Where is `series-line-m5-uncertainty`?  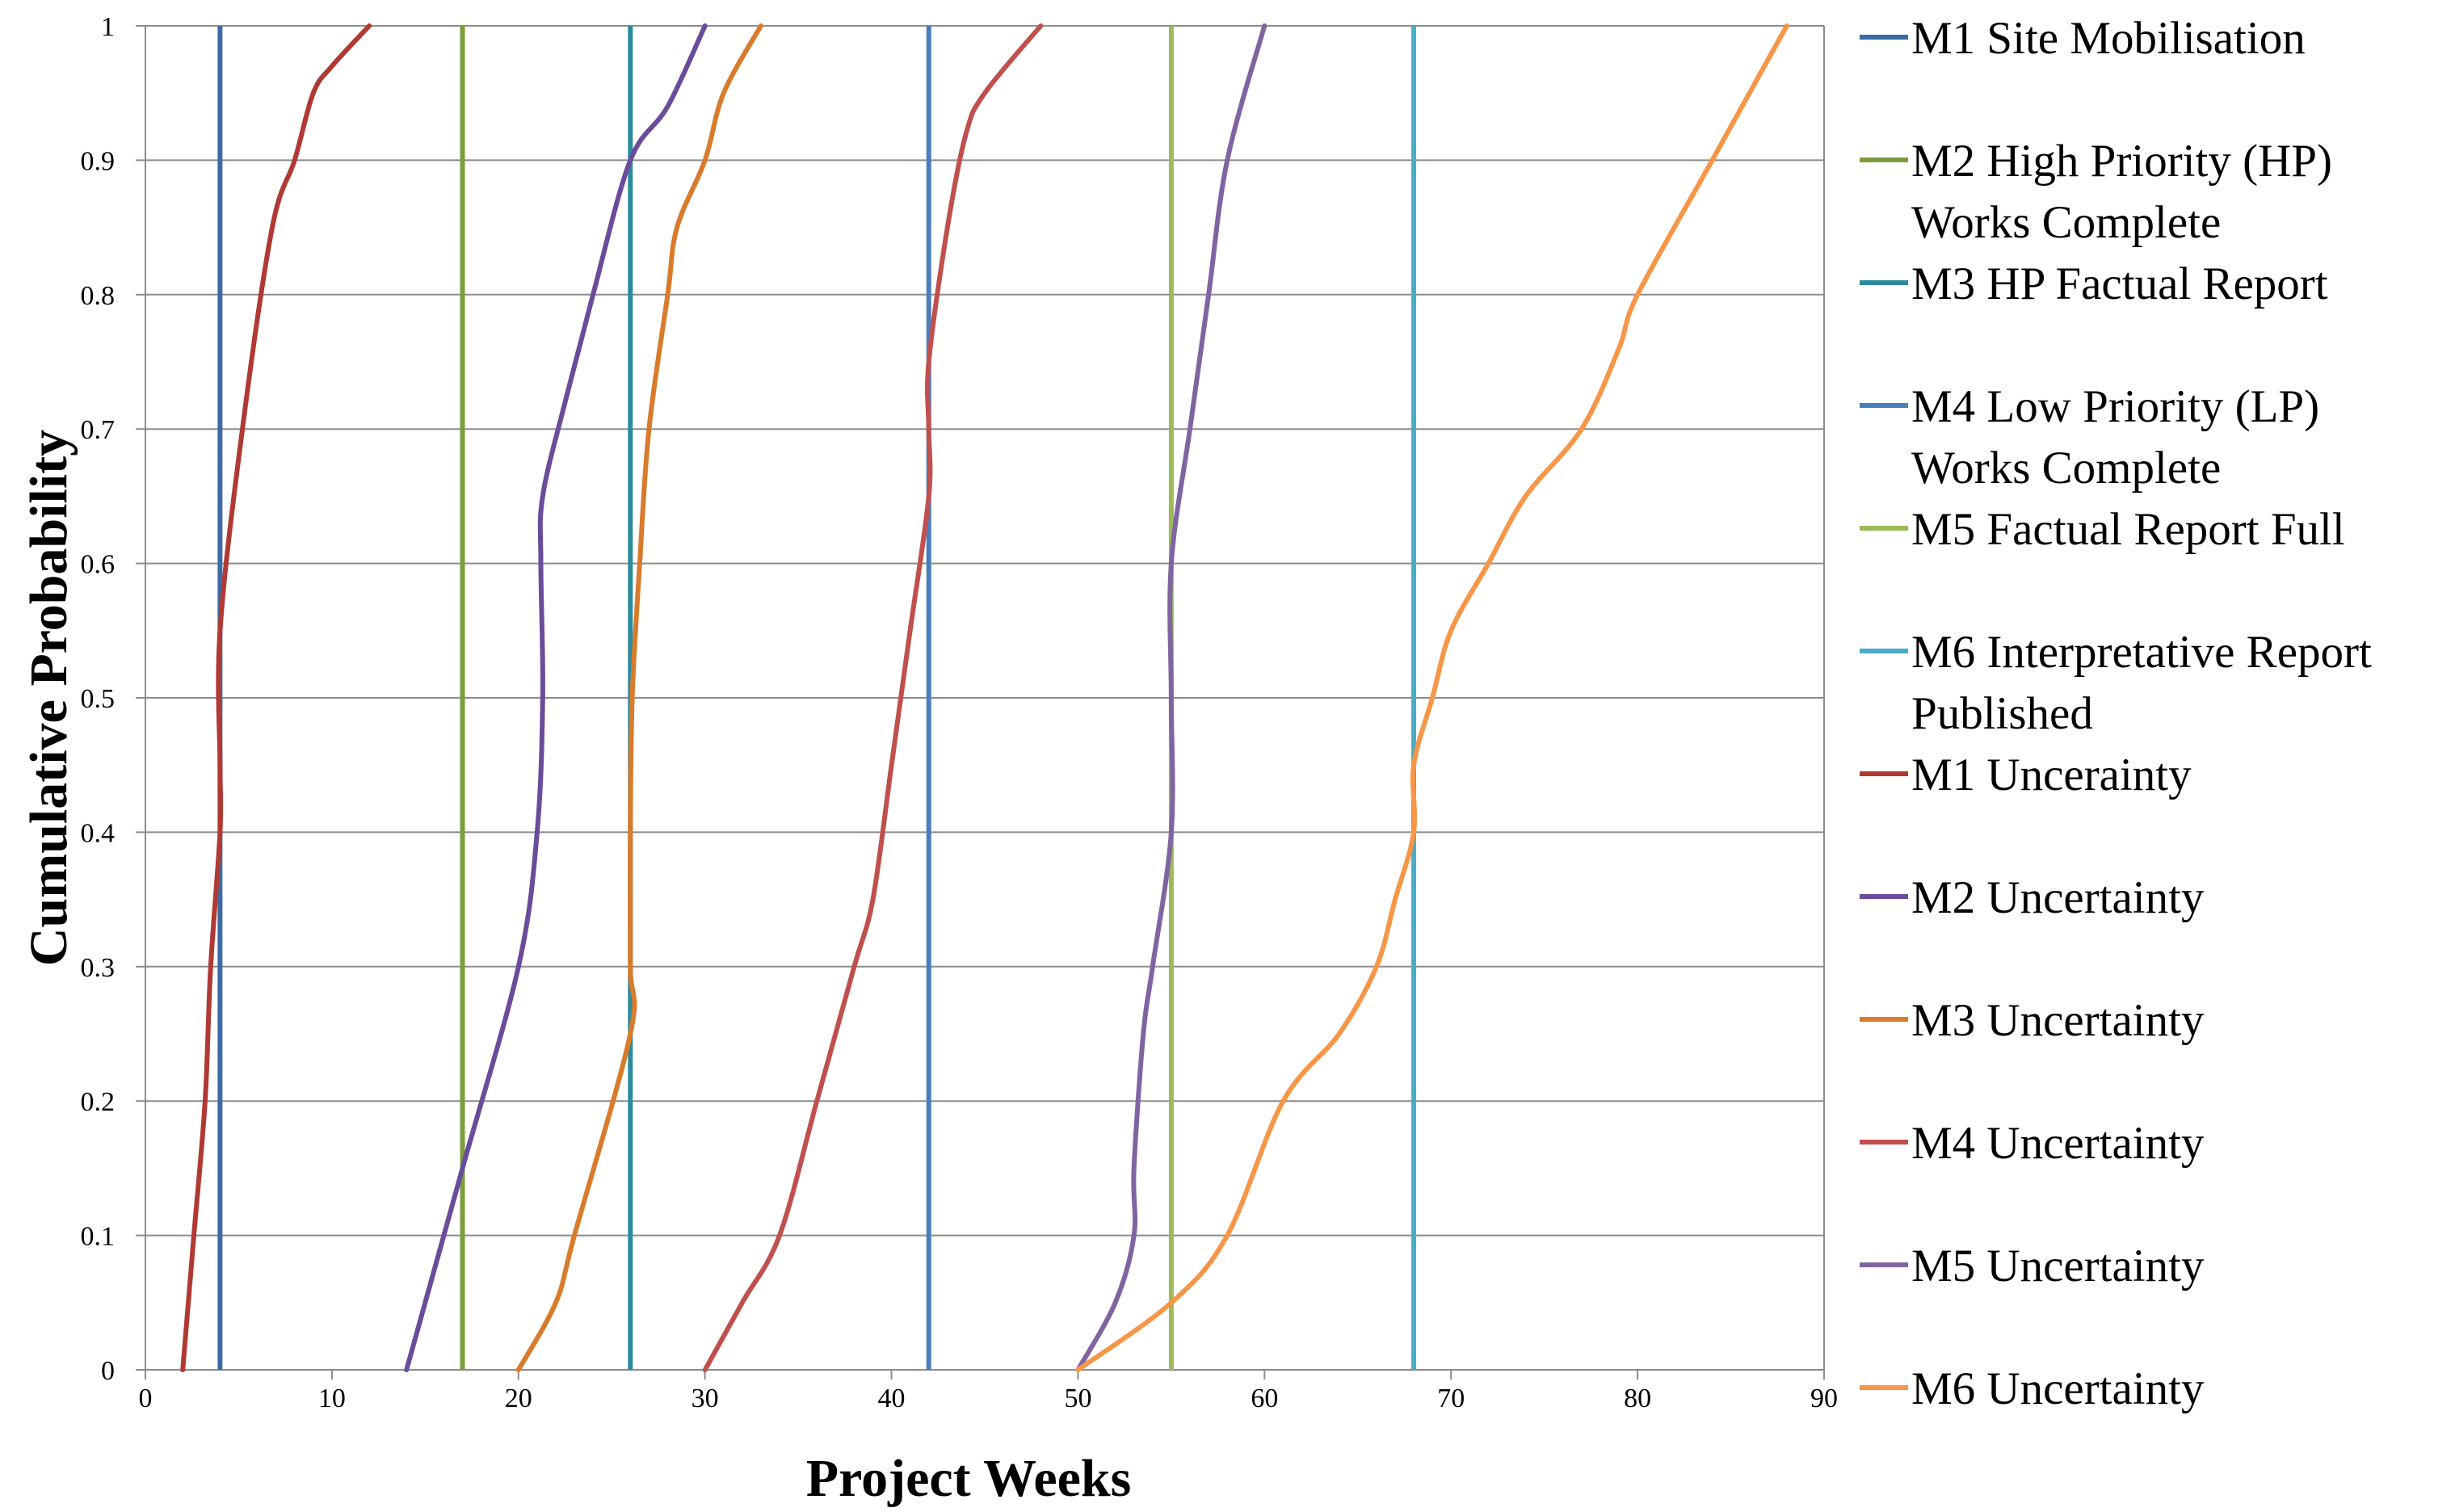
series-line-m5-uncertainty is located at coordinates (1171, 697).